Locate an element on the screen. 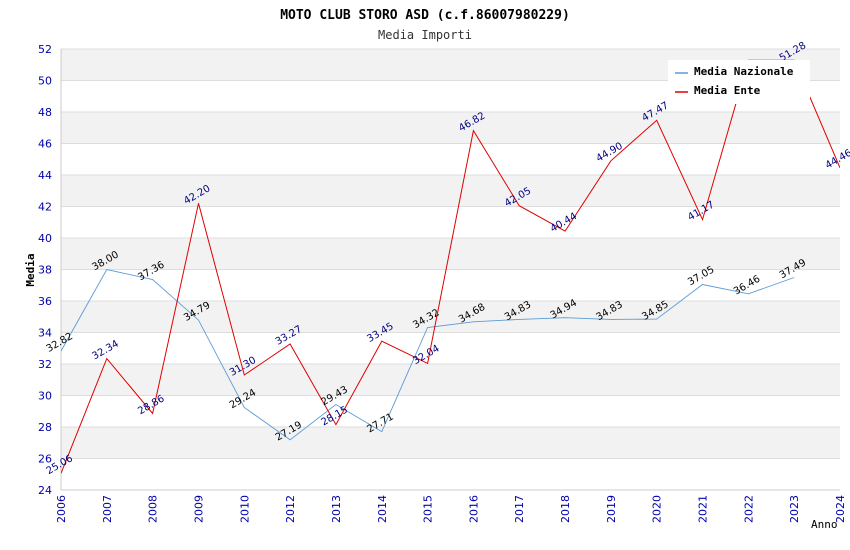  y-tick-label: 42 is located at coordinates (45, 207).